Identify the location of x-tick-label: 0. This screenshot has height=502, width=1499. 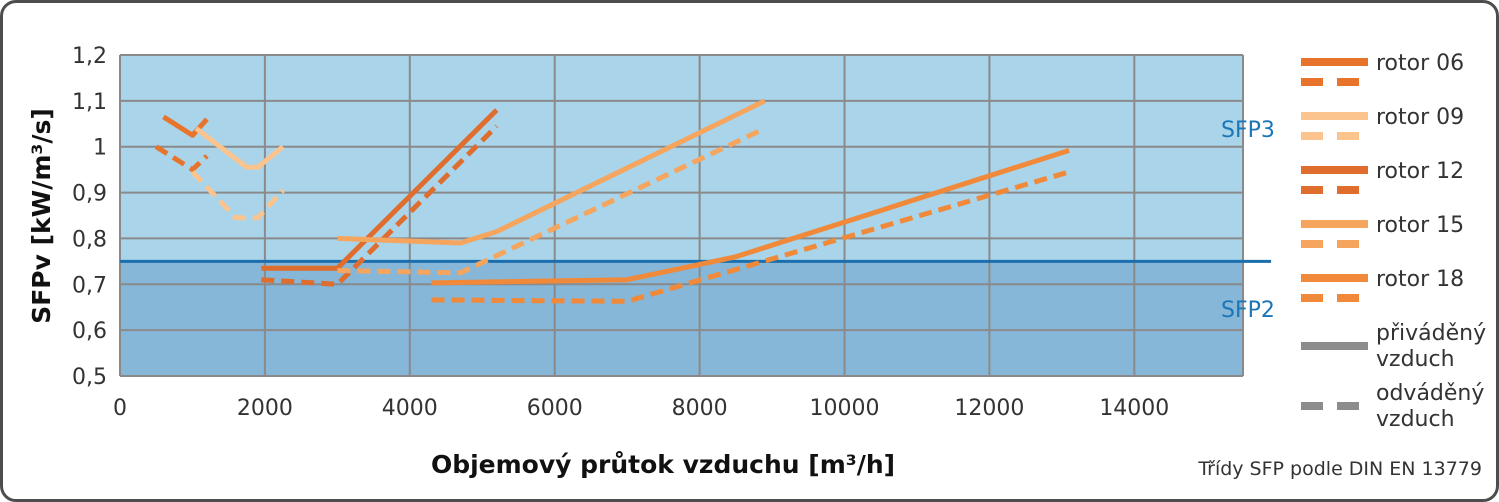
(120, 408).